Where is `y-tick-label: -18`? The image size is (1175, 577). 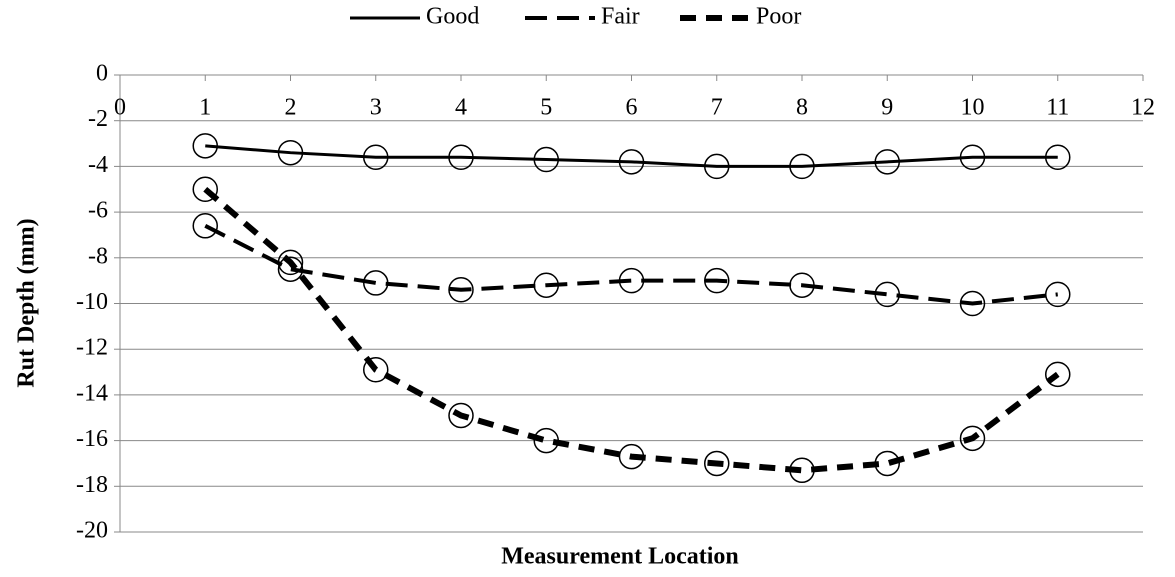 y-tick-label: -18 is located at coordinates (92, 485).